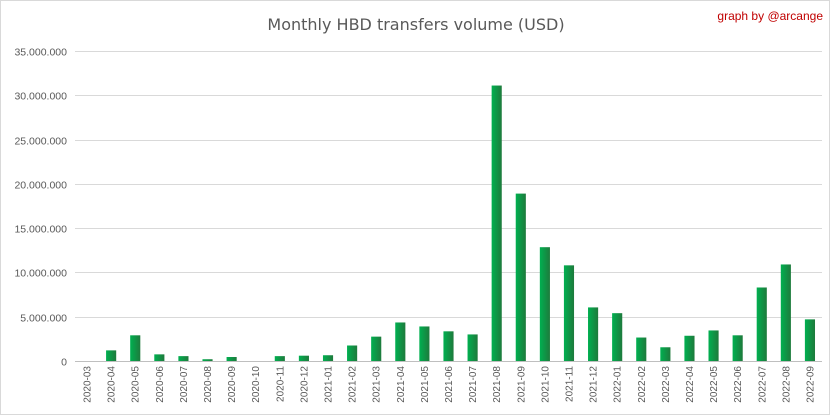 The width and height of the screenshot is (832, 417). Describe the element at coordinates (415, 24) in the screenshot. I see `chart-title: Monthly HBD transfers volume (USD)` at that location.